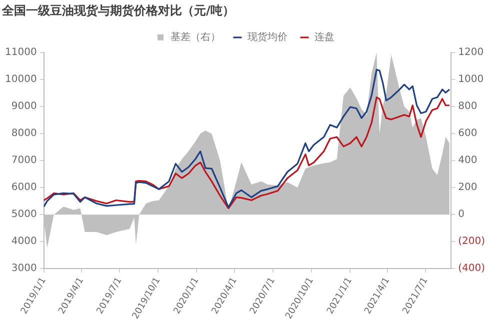 The height and width of the screenshot is (324, 500). I want to click on y2-tick-label: 200, so click(468, 188).